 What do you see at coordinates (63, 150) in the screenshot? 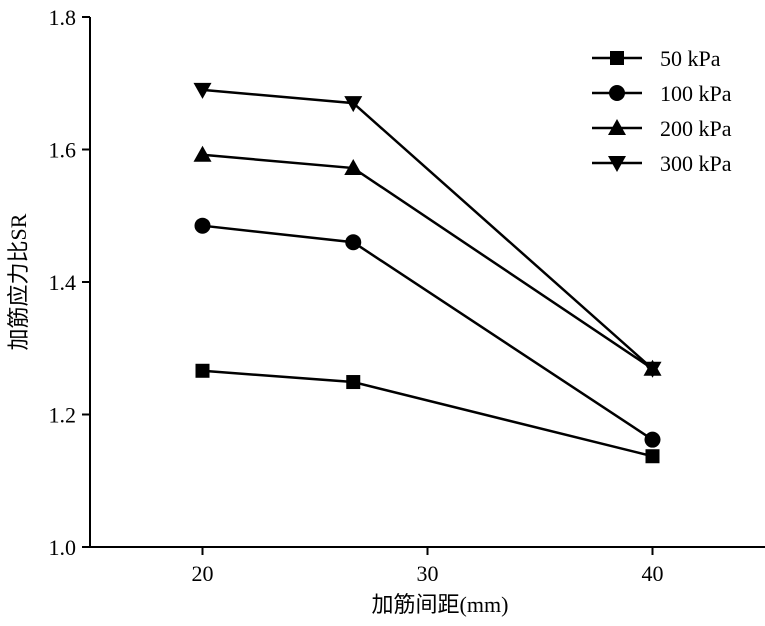
I see `y-tick-label: 1.6` at bounding box center [63, 150].